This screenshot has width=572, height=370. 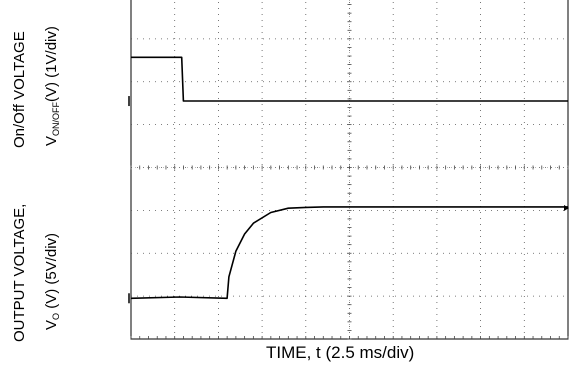 I want to click on output-voltage-trace, so click(x=349, y=79).